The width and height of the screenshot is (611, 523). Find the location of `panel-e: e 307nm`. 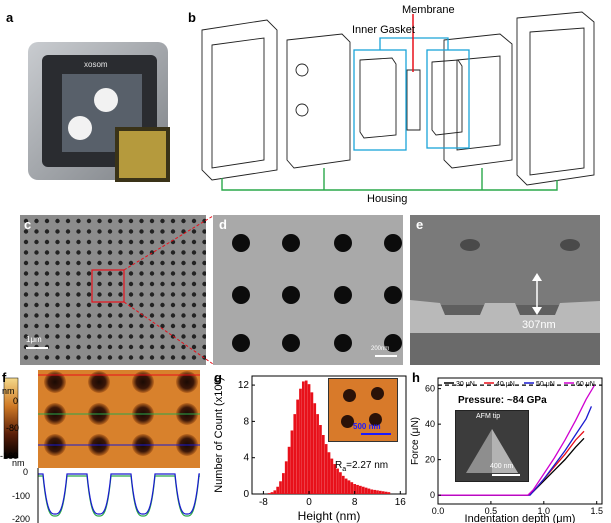

panel-e: e 307nm is located at coordinates (505, 290).